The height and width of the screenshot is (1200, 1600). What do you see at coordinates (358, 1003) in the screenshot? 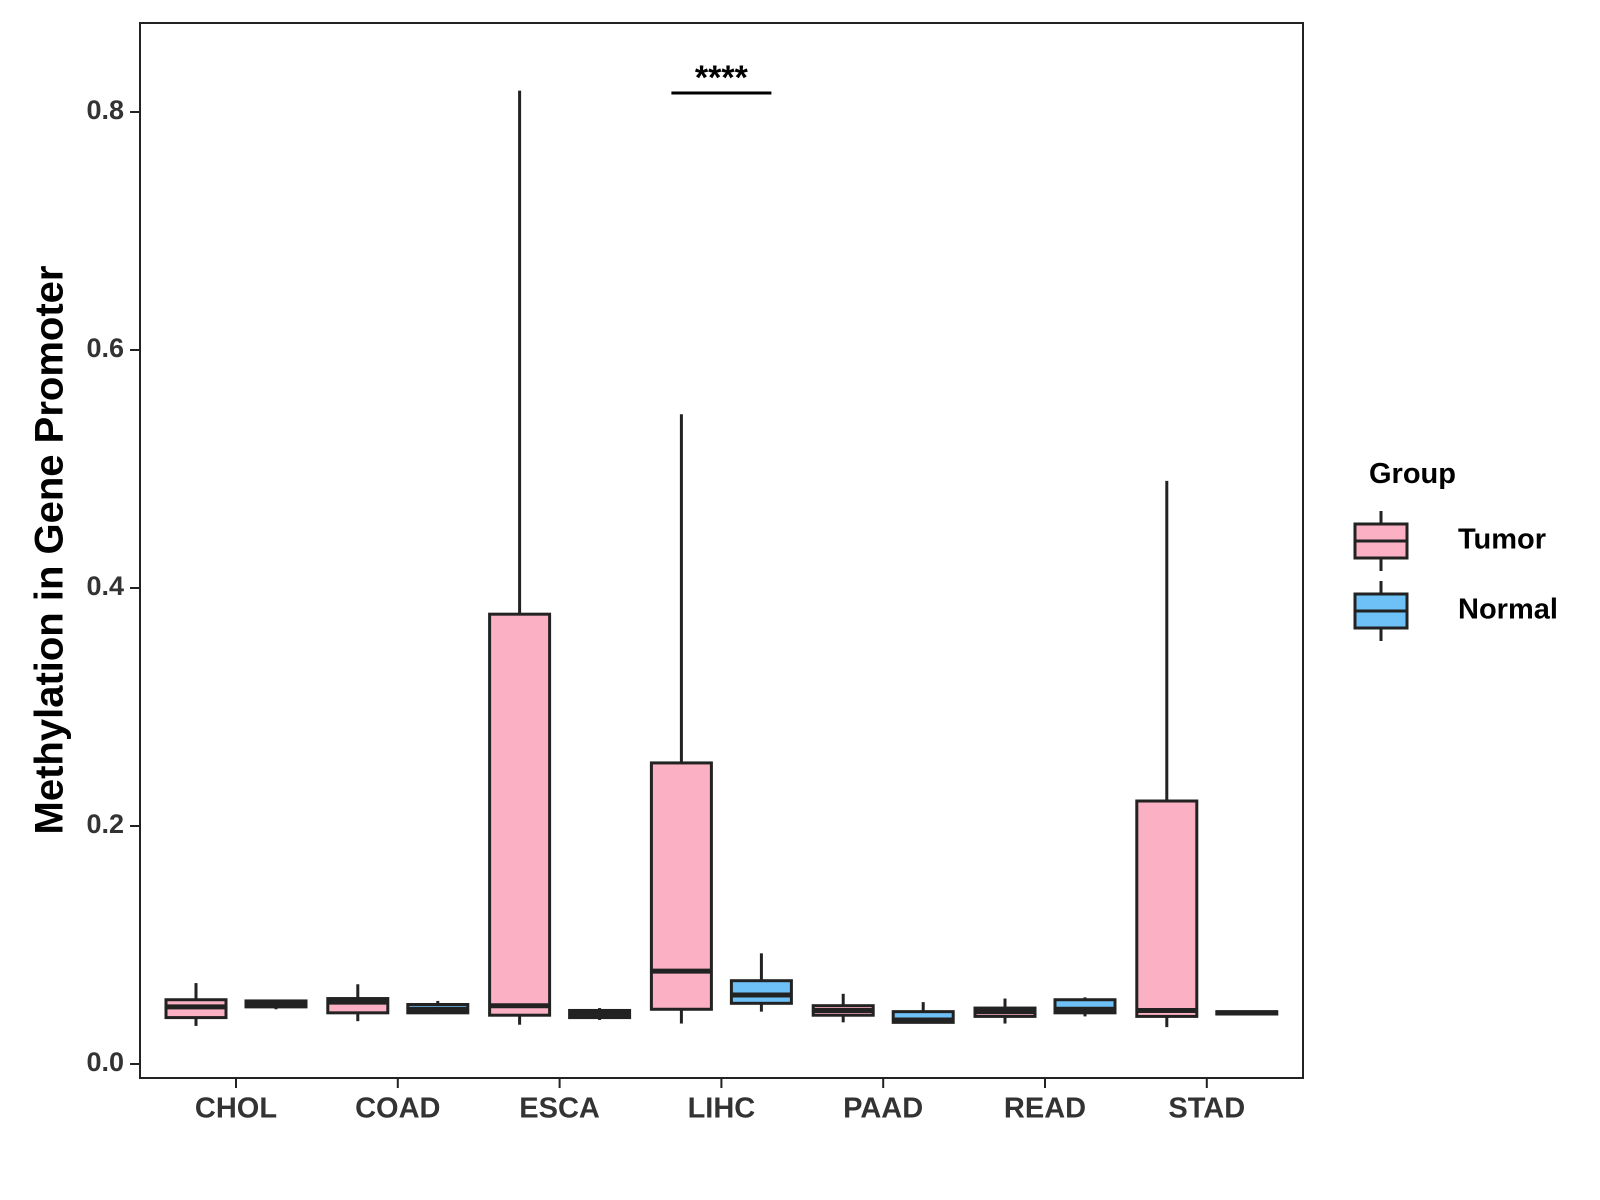
I see `tumor-box-coad` at bounding box center [358, 1003].